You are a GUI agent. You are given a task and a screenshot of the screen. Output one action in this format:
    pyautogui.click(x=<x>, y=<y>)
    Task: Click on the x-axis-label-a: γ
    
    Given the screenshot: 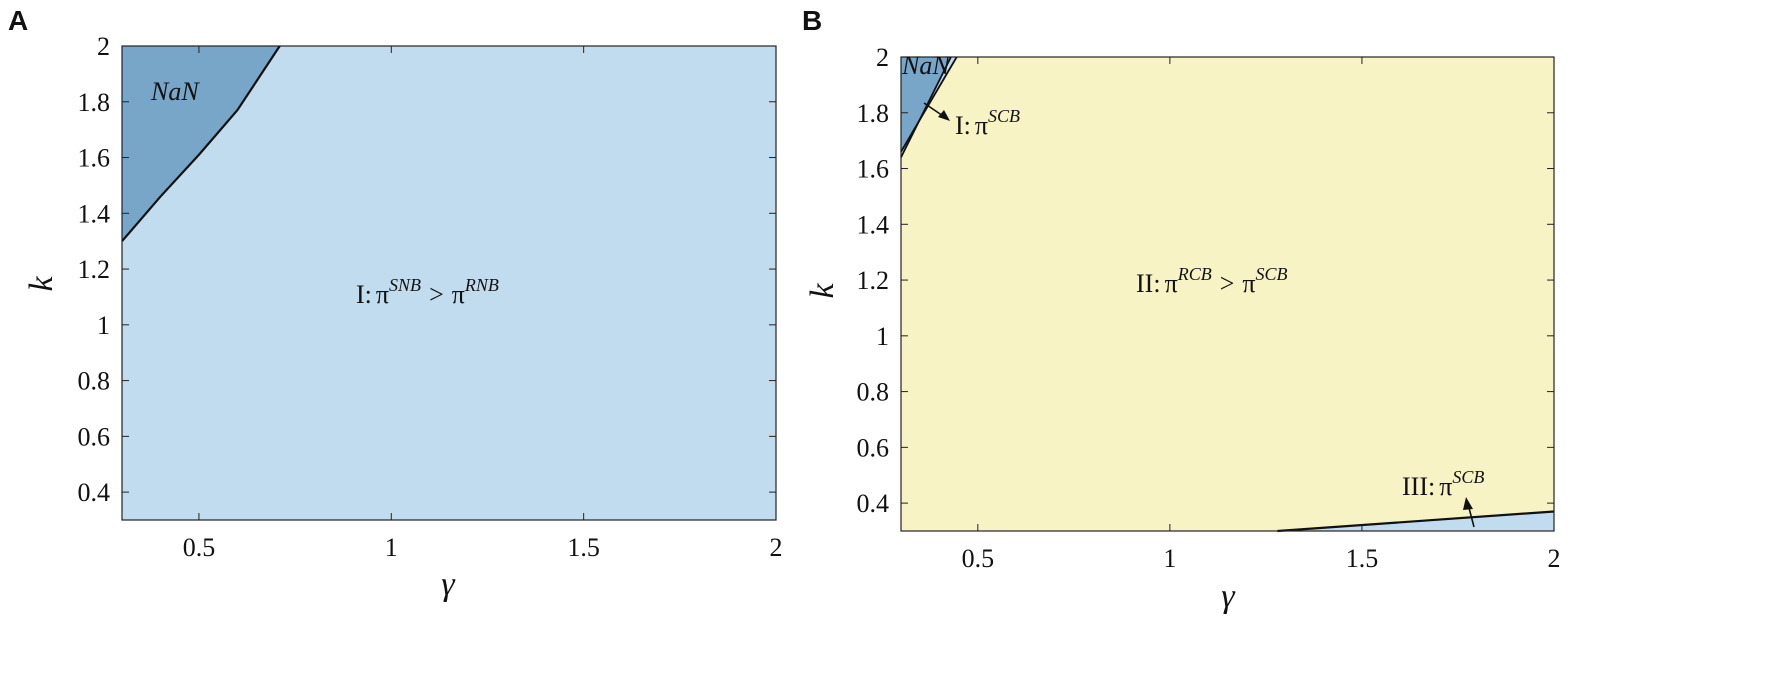 What is the action you would take?
    pyautogui.click(x=448, y=584)
    